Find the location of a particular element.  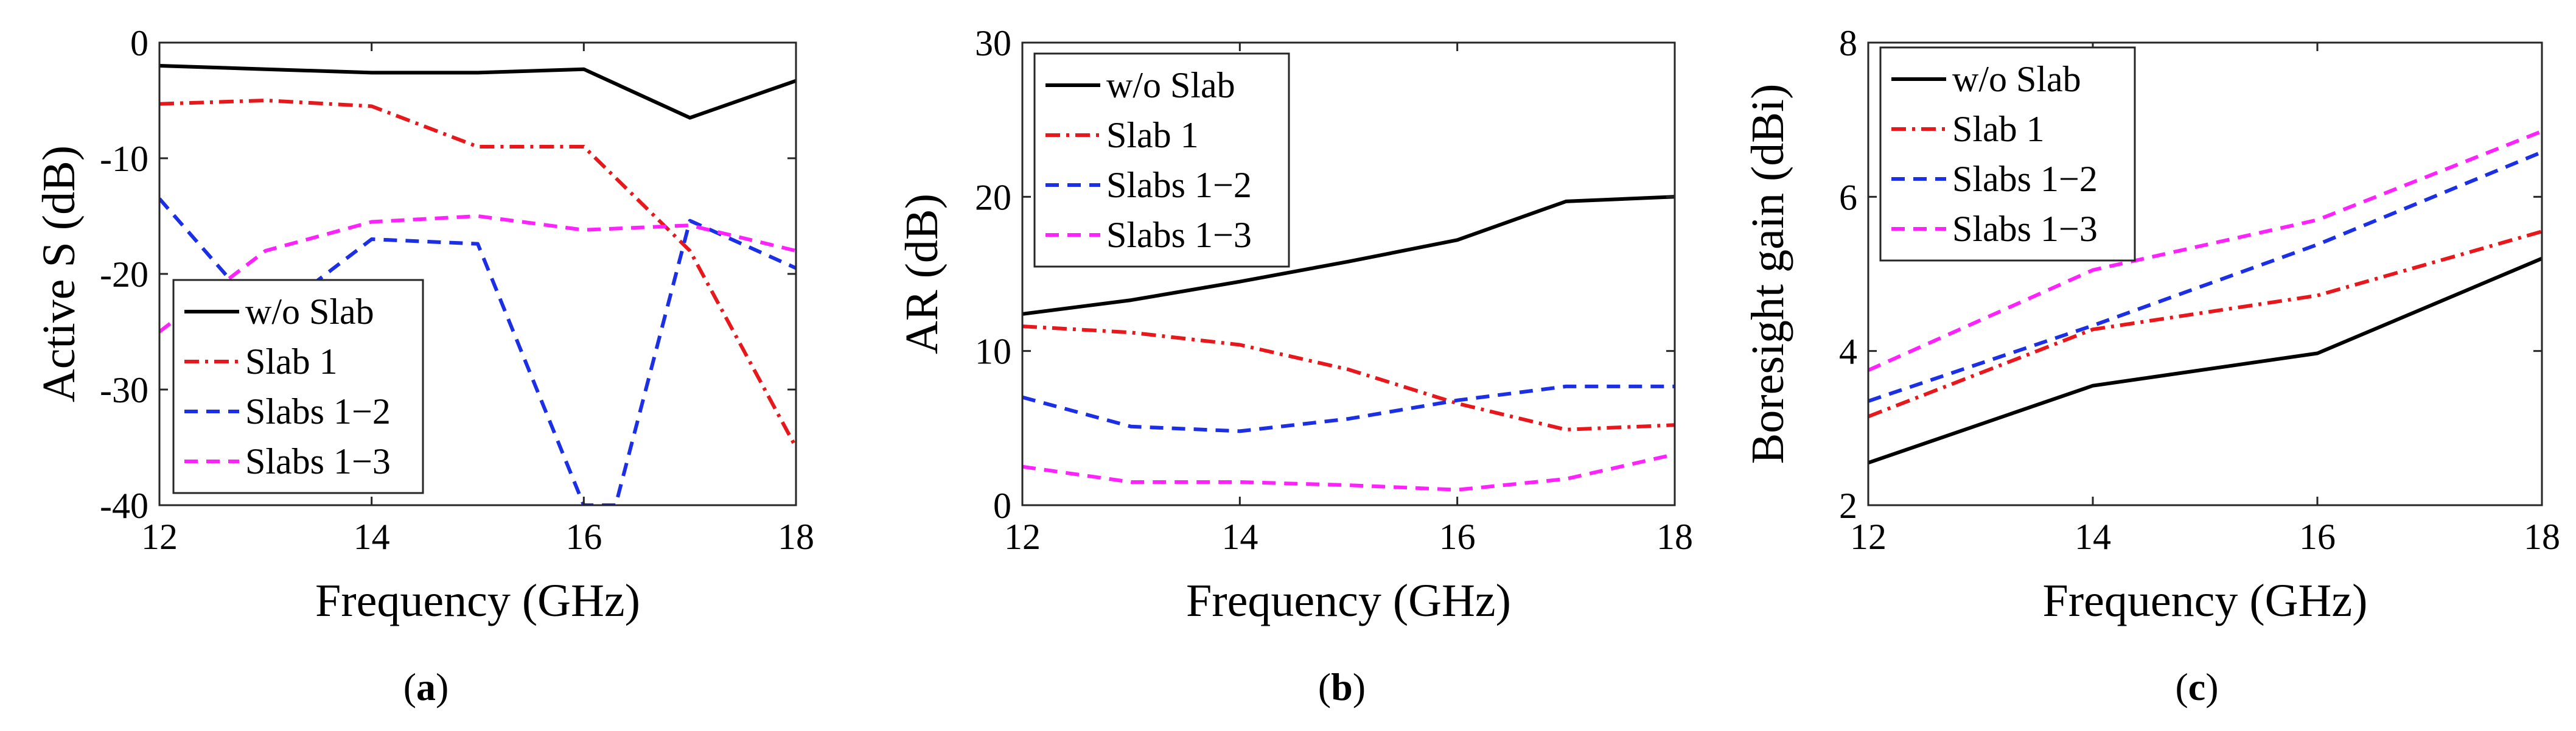

y-axis-label: Active S (dB) is located at coordinates (59, 273).